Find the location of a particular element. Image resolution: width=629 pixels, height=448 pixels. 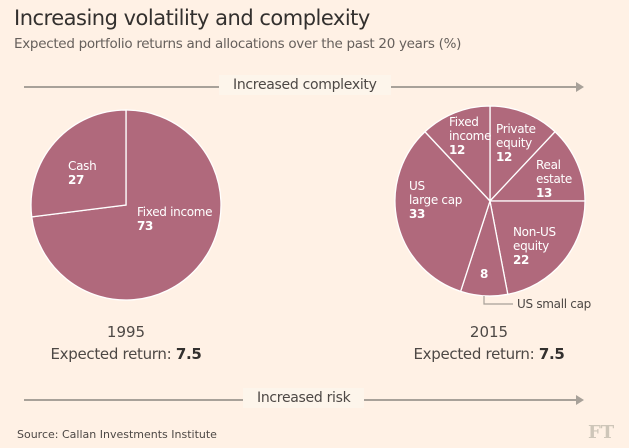

slice-label-fixed-income: Fixed income 12 is located at coordinates (470, 136).